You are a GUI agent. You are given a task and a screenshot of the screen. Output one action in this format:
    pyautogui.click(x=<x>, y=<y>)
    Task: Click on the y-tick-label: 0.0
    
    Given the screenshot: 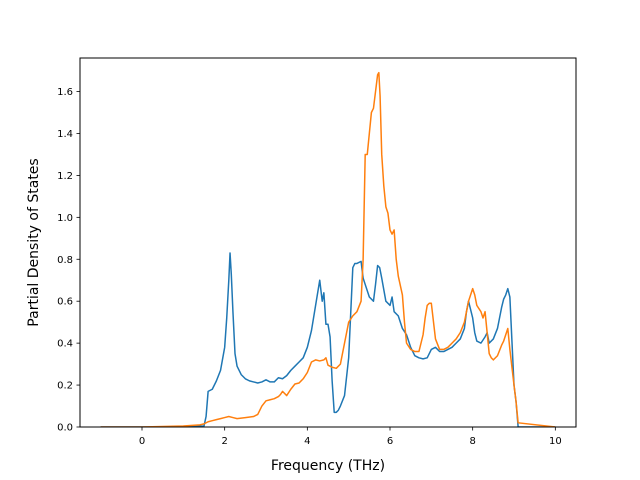 What is the action you would take?
    pyautogui.click(x=65, y=428)
    